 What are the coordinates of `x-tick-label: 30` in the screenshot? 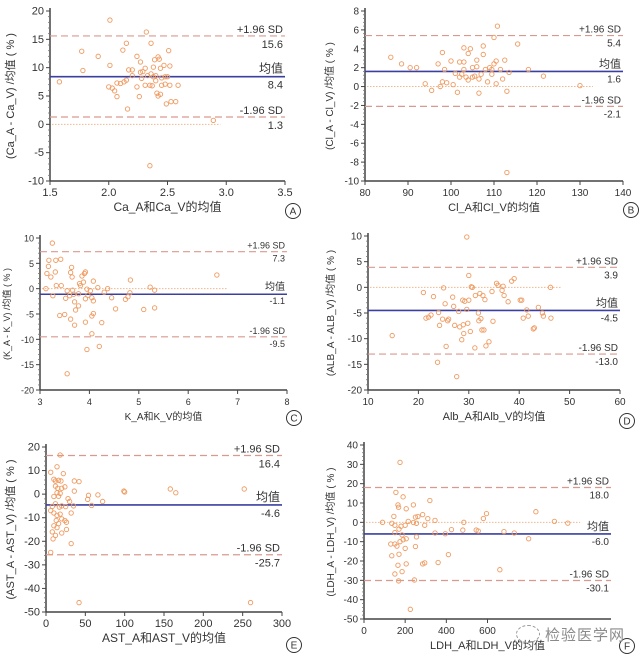 It's located at (469, 402).